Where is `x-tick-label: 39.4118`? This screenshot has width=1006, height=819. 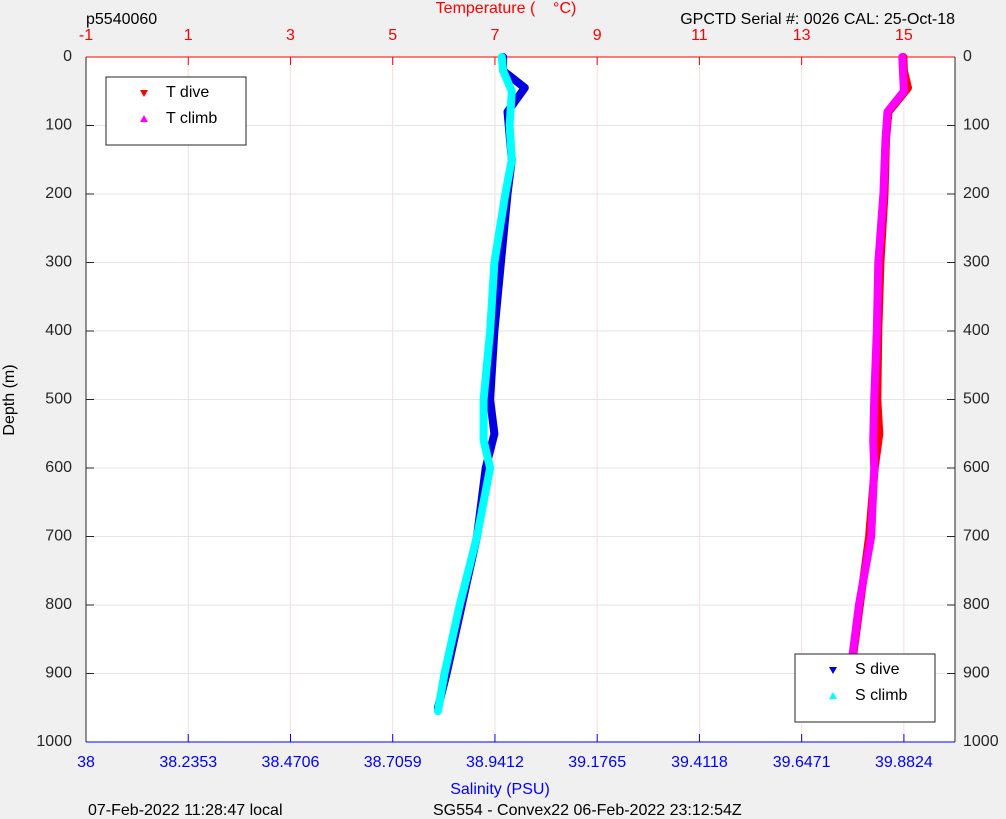 x-tick-label: 39.4118 is located at coordinates (699, 762).